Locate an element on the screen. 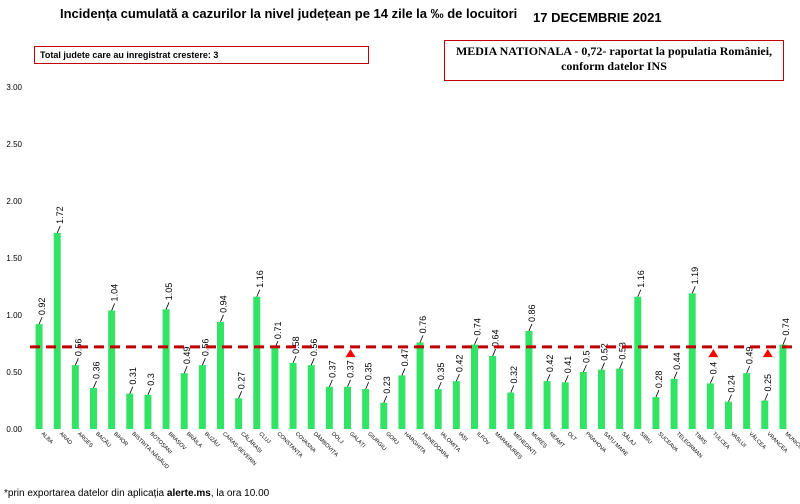  x-tick-label: ARGEȘ is located at coordinates (85, 440).